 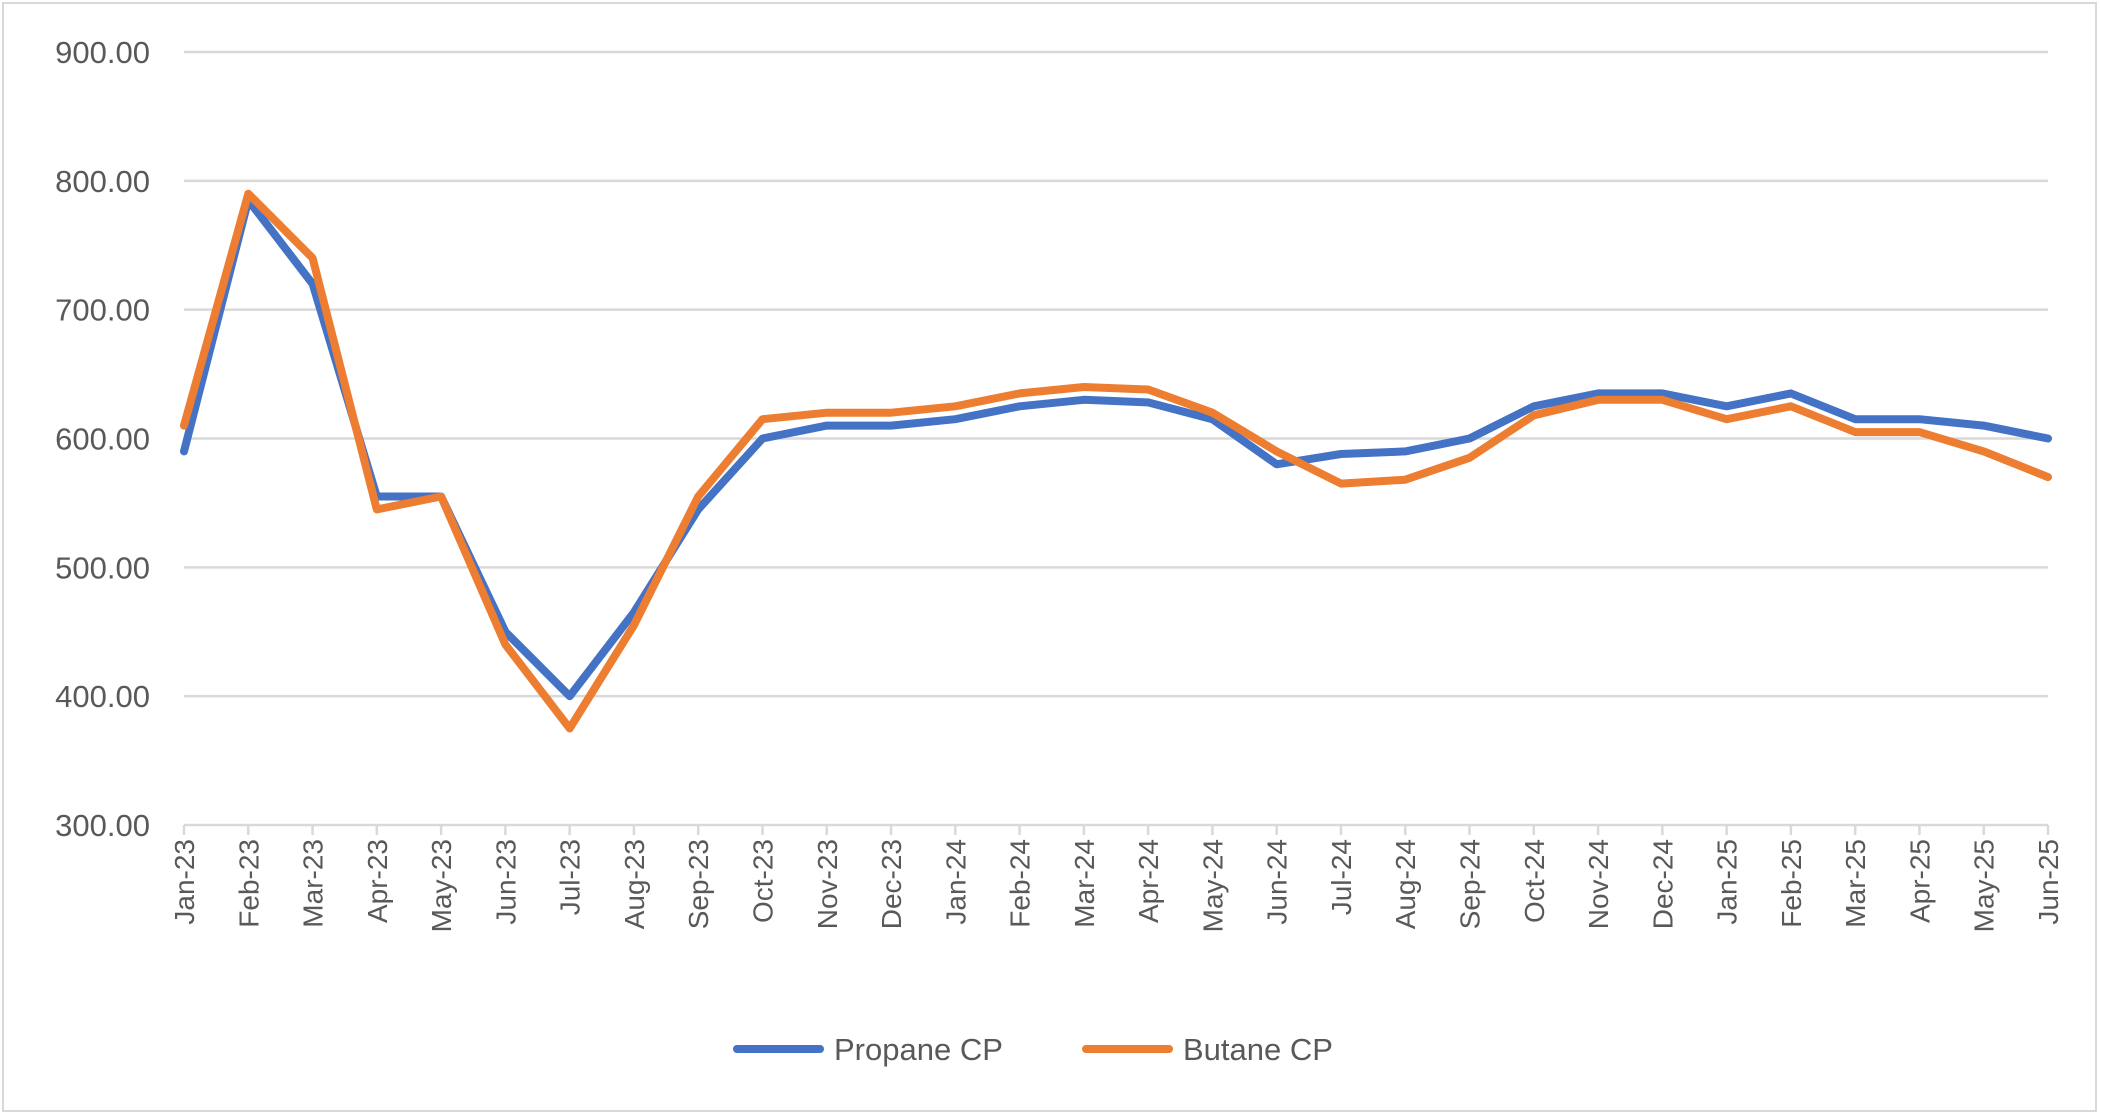 What do you see at coordinates (1148, 881) in the screenshot?
I see `x-tick-label: Apr-24` at bounding box center [1148, 881].